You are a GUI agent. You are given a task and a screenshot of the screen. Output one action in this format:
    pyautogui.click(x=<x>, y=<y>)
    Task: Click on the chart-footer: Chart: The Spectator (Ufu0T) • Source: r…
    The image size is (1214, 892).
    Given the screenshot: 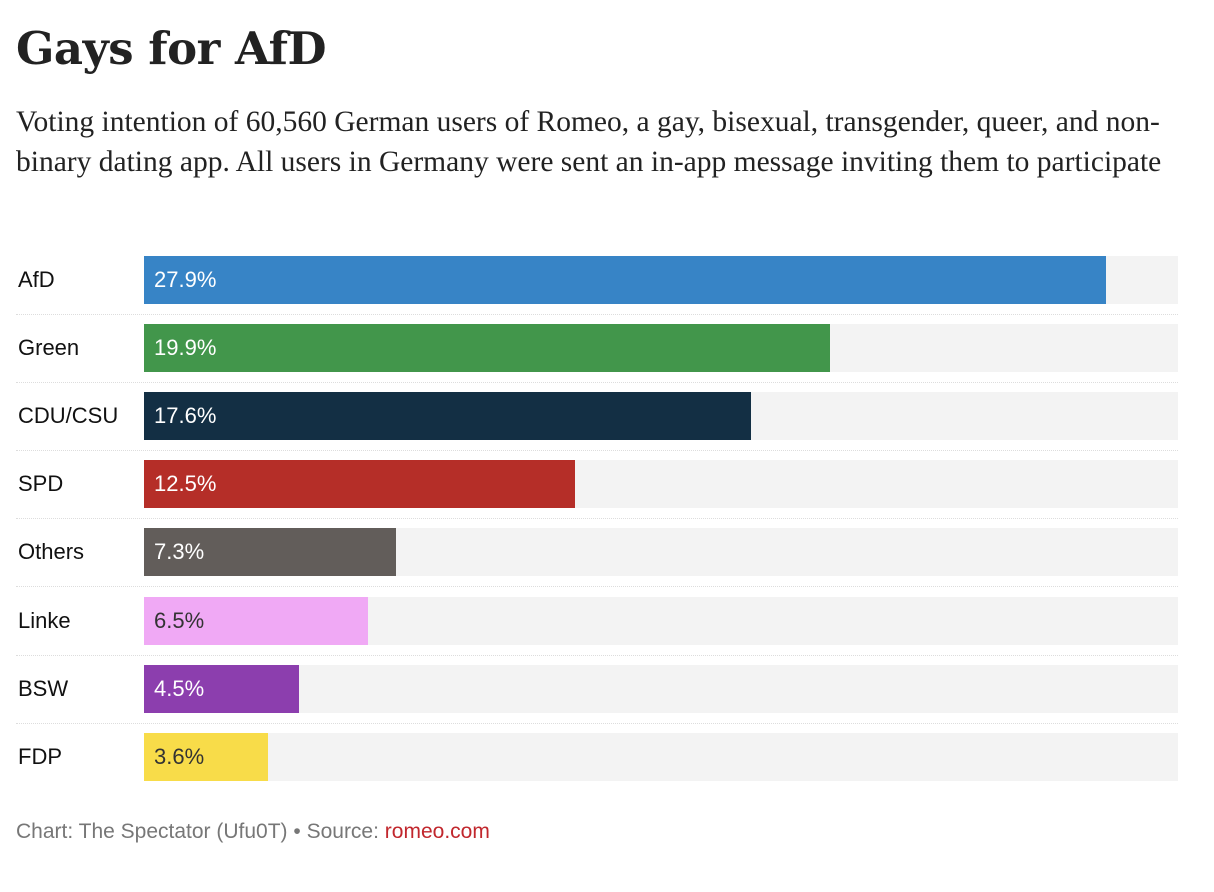 What is the action you would take?
    pyautogui.click(x=253, y=832)
    